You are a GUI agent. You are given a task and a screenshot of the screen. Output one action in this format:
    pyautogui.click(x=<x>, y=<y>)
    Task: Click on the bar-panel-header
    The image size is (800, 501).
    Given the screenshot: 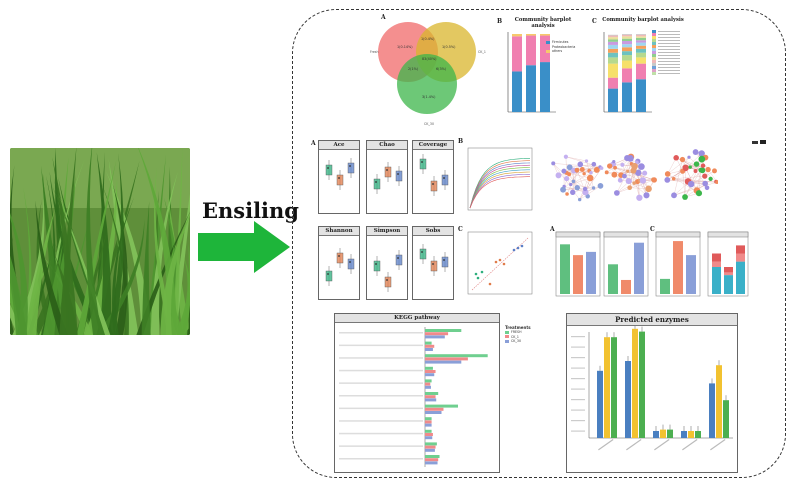 What is the action you would take?
    pyautogui.click(x=678, y=234)
    